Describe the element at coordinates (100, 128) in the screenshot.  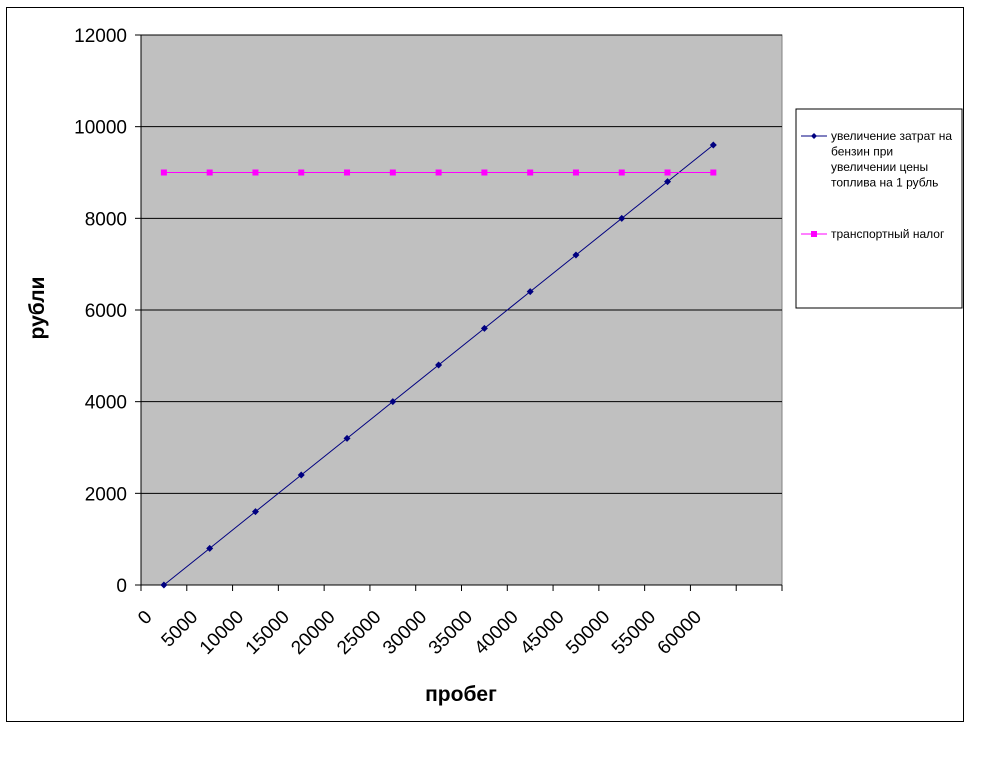
I see `y-tick-label: 10000` at that location.